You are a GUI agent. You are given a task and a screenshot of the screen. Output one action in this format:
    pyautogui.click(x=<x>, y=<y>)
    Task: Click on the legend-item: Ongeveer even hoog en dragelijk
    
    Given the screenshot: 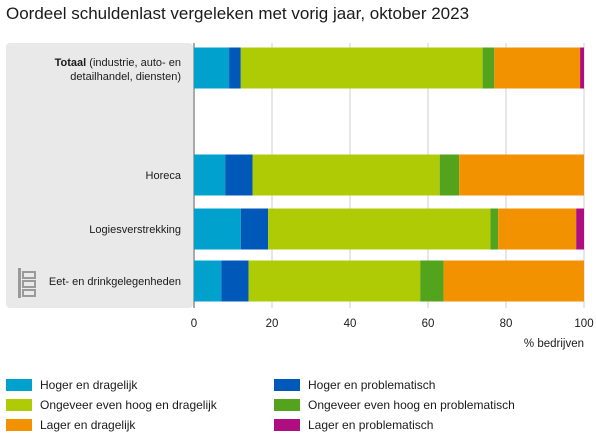 What is the action you would take?
    pyautogui.click(x=111, y=405)
    